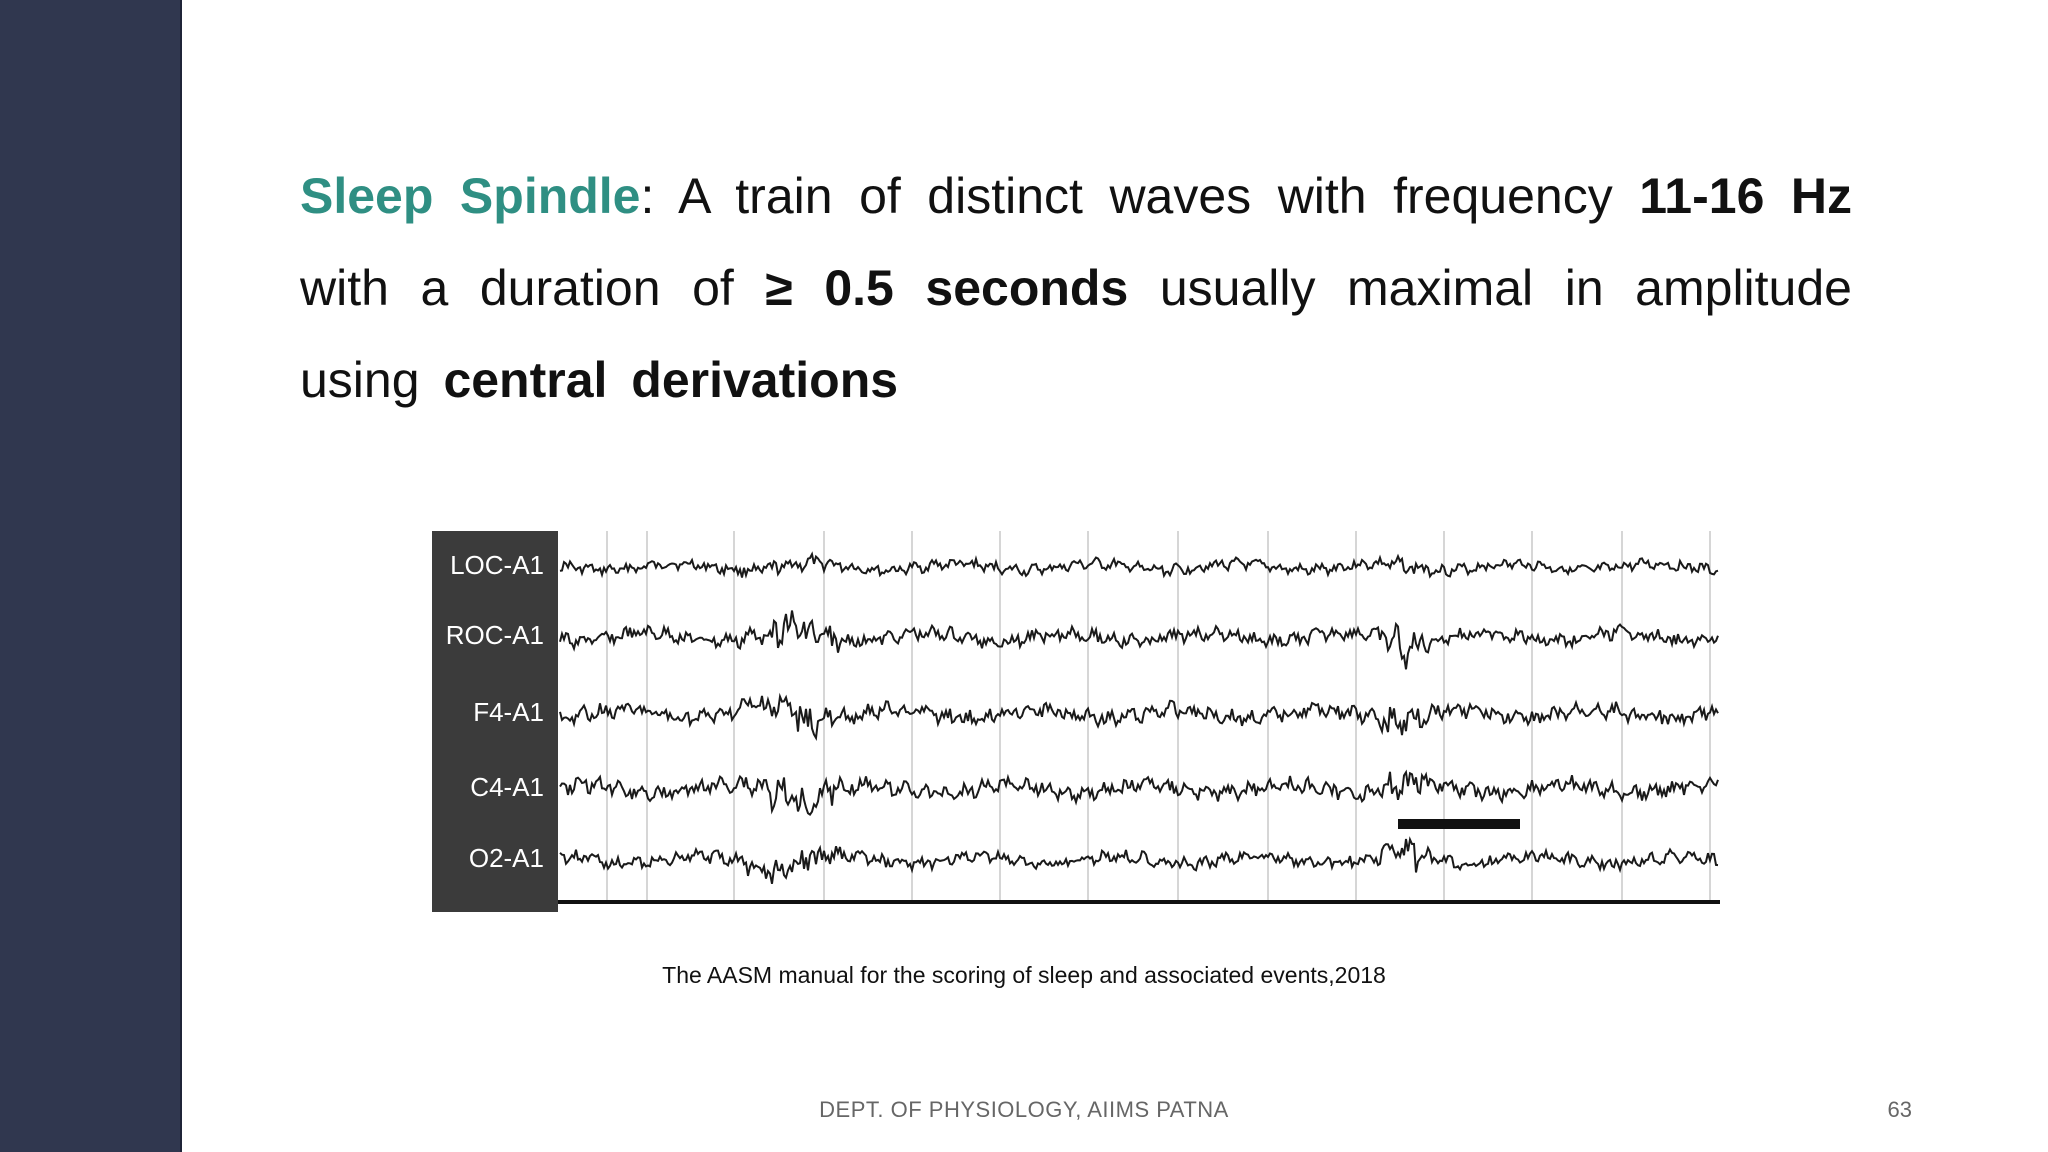  Describe the element at coordinates (497, 565) in the screenshot. I see `channel-label-loc-a1: LOC-A1` at that location.